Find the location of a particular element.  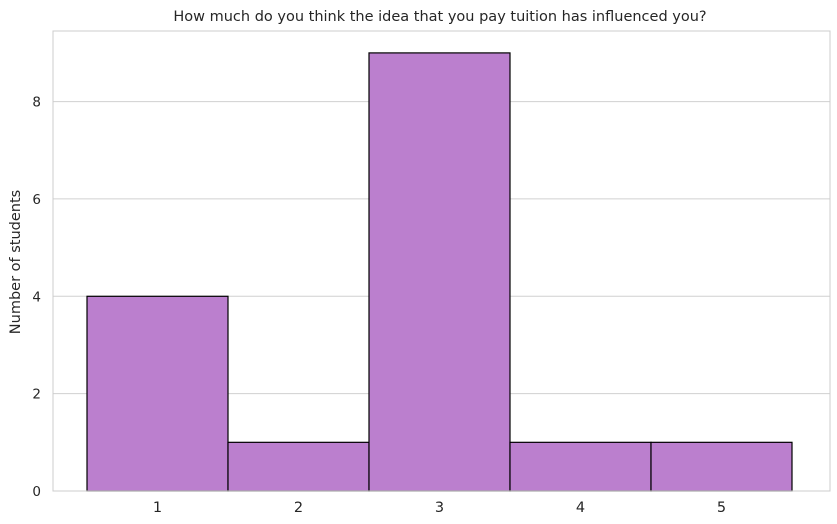

y-tick-label: 4 is located at coordinates (36, 297).